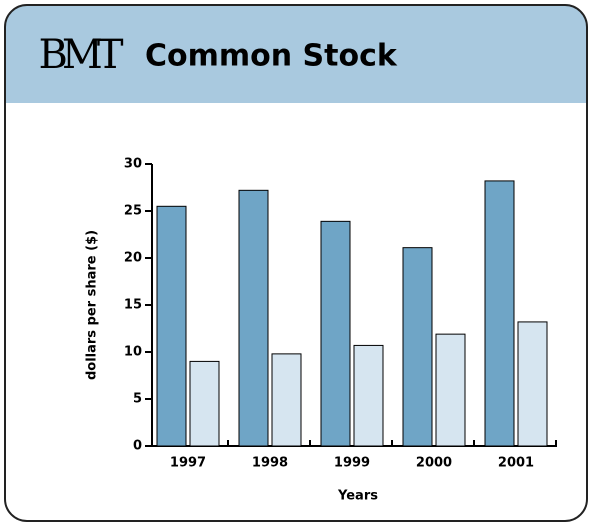 This screenshot has width=592, height=527. Describe the element at coordinates (133, 305) in the screenshot. I see `y-tick-label: 15` at that location.